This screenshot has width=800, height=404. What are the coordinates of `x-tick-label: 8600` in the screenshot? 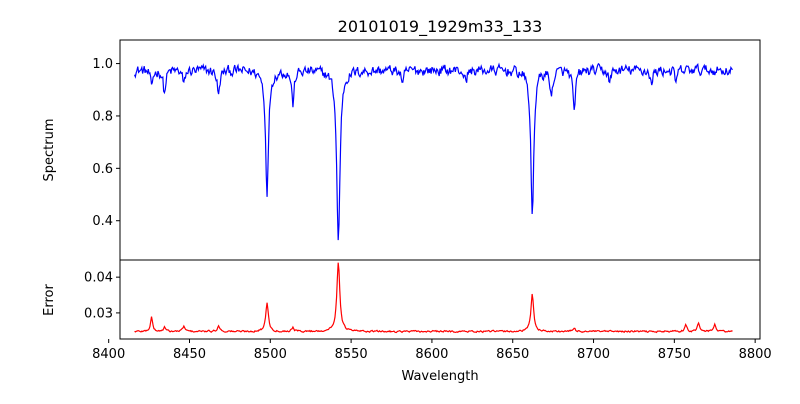 It's located at (431, 354).